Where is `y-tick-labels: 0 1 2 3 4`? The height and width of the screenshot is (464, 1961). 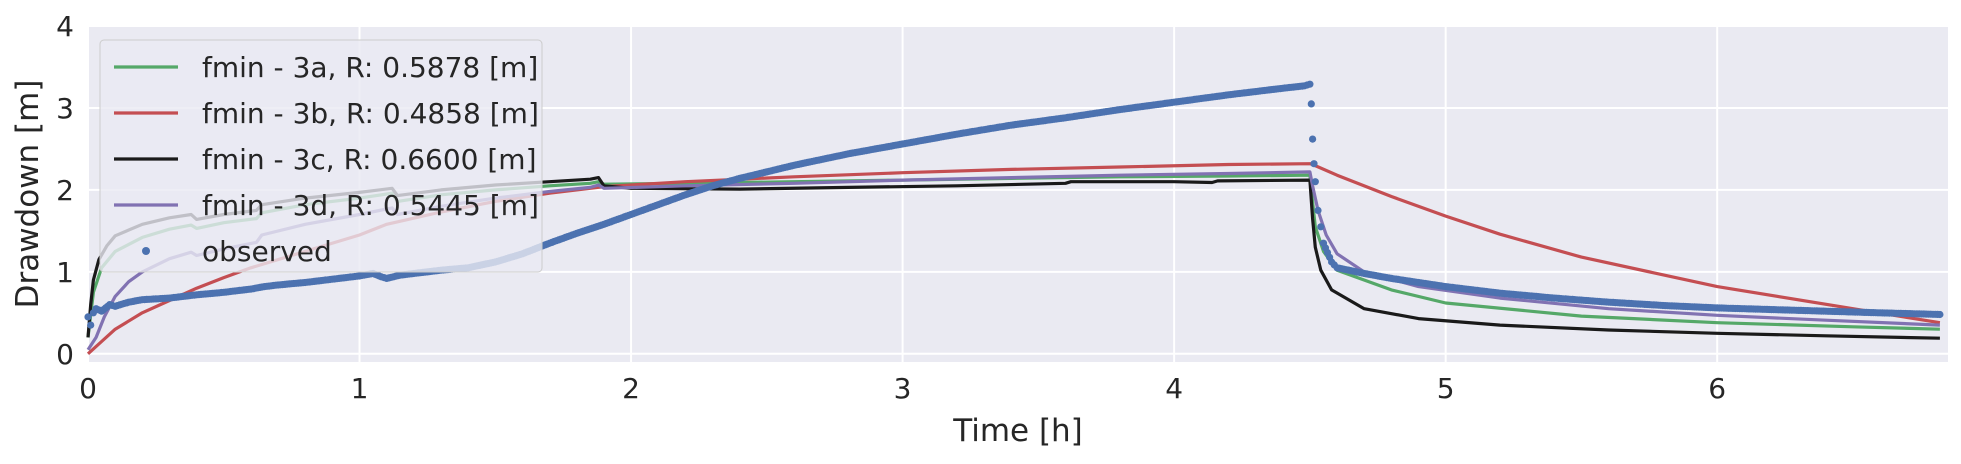
y-tick-labels: 0 1 2 3 4 is located at coordinates (65, 190).